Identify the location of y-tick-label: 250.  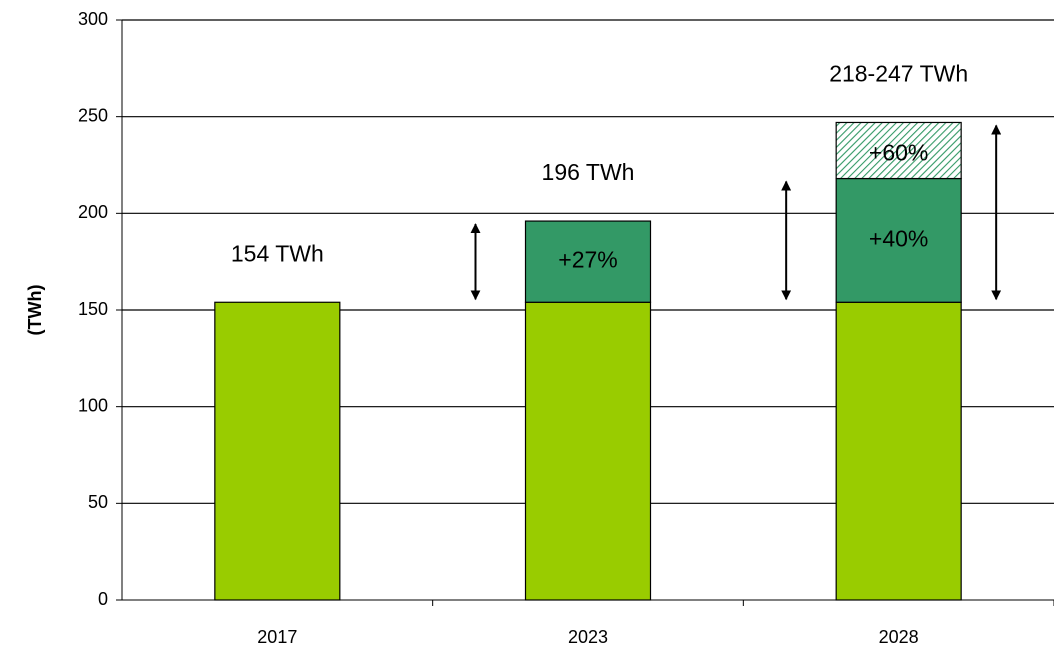
(93, 115).